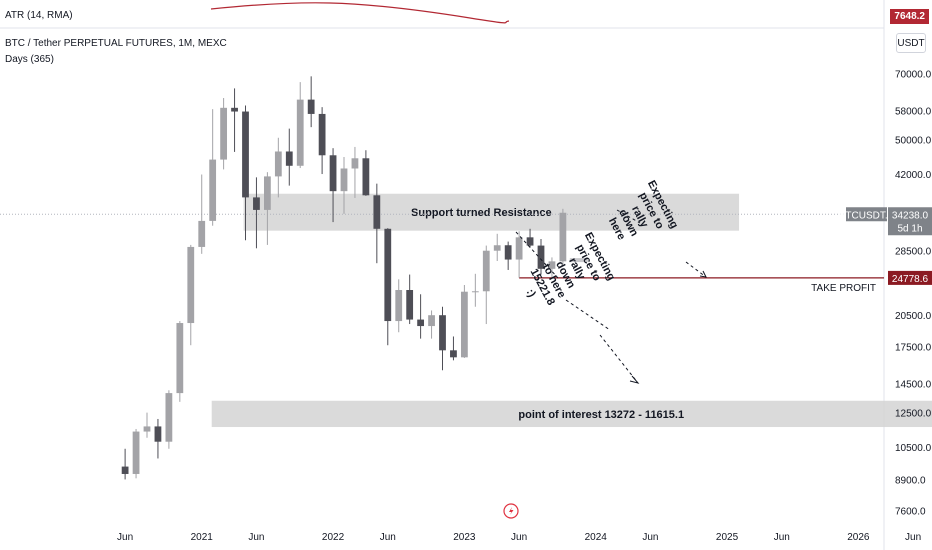  Describe the element at coordinates (913, 75) in the screenshot. I see `y-tick-label: 70000.0` at that location.